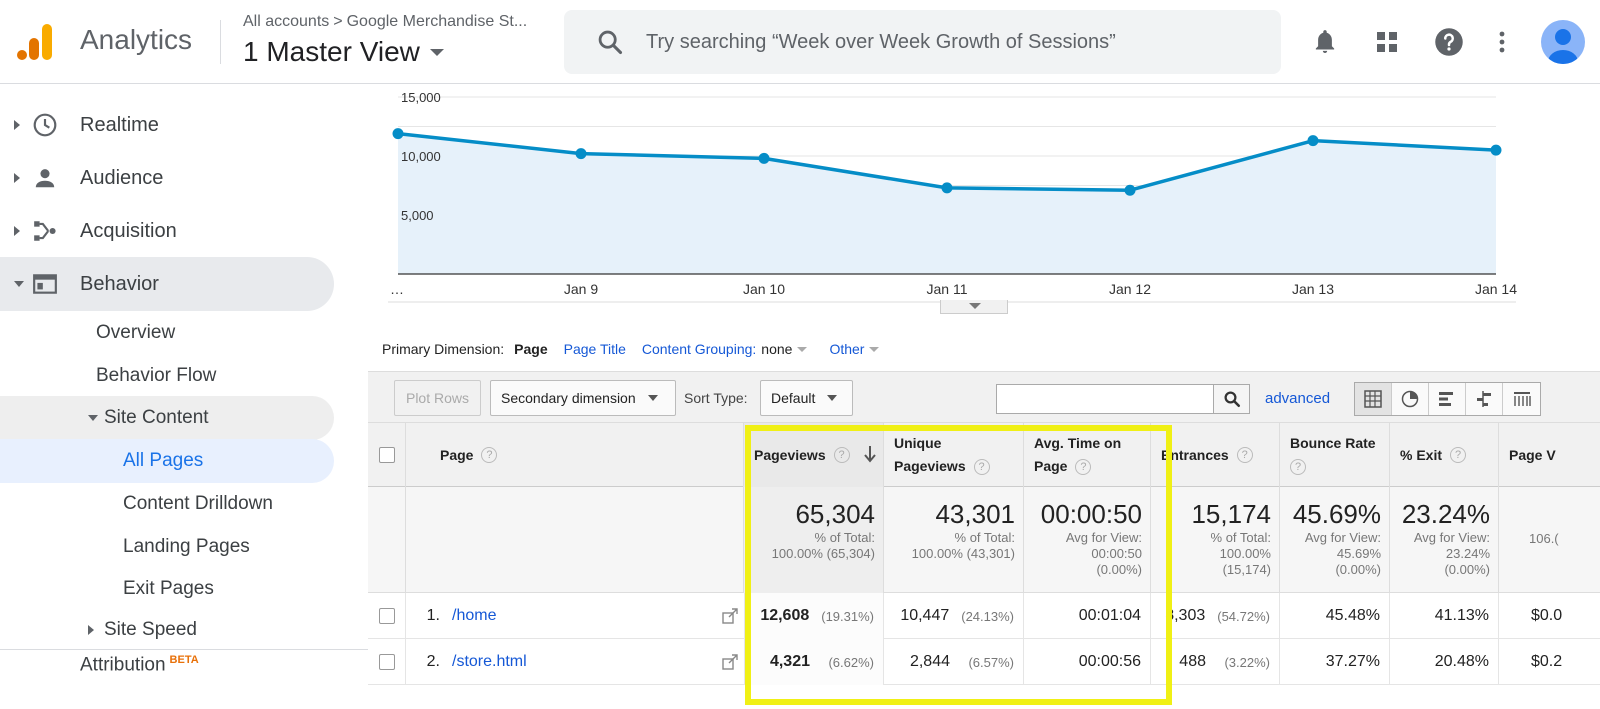 This screenshot has width=1600, height=709. What do you see at coordinates (1410, 399) in the screenshot?
I see `pie-chart-view-icon` at bounding box center [1410, 399].